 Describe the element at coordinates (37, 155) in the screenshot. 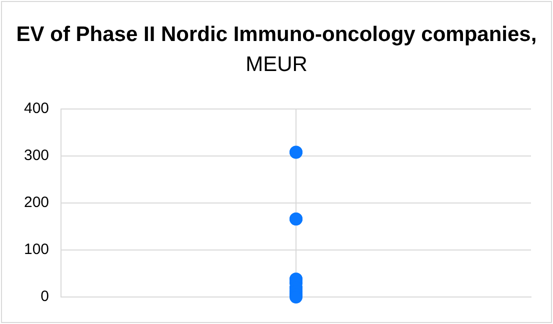

I see `y-tick-label: 300` at that location.